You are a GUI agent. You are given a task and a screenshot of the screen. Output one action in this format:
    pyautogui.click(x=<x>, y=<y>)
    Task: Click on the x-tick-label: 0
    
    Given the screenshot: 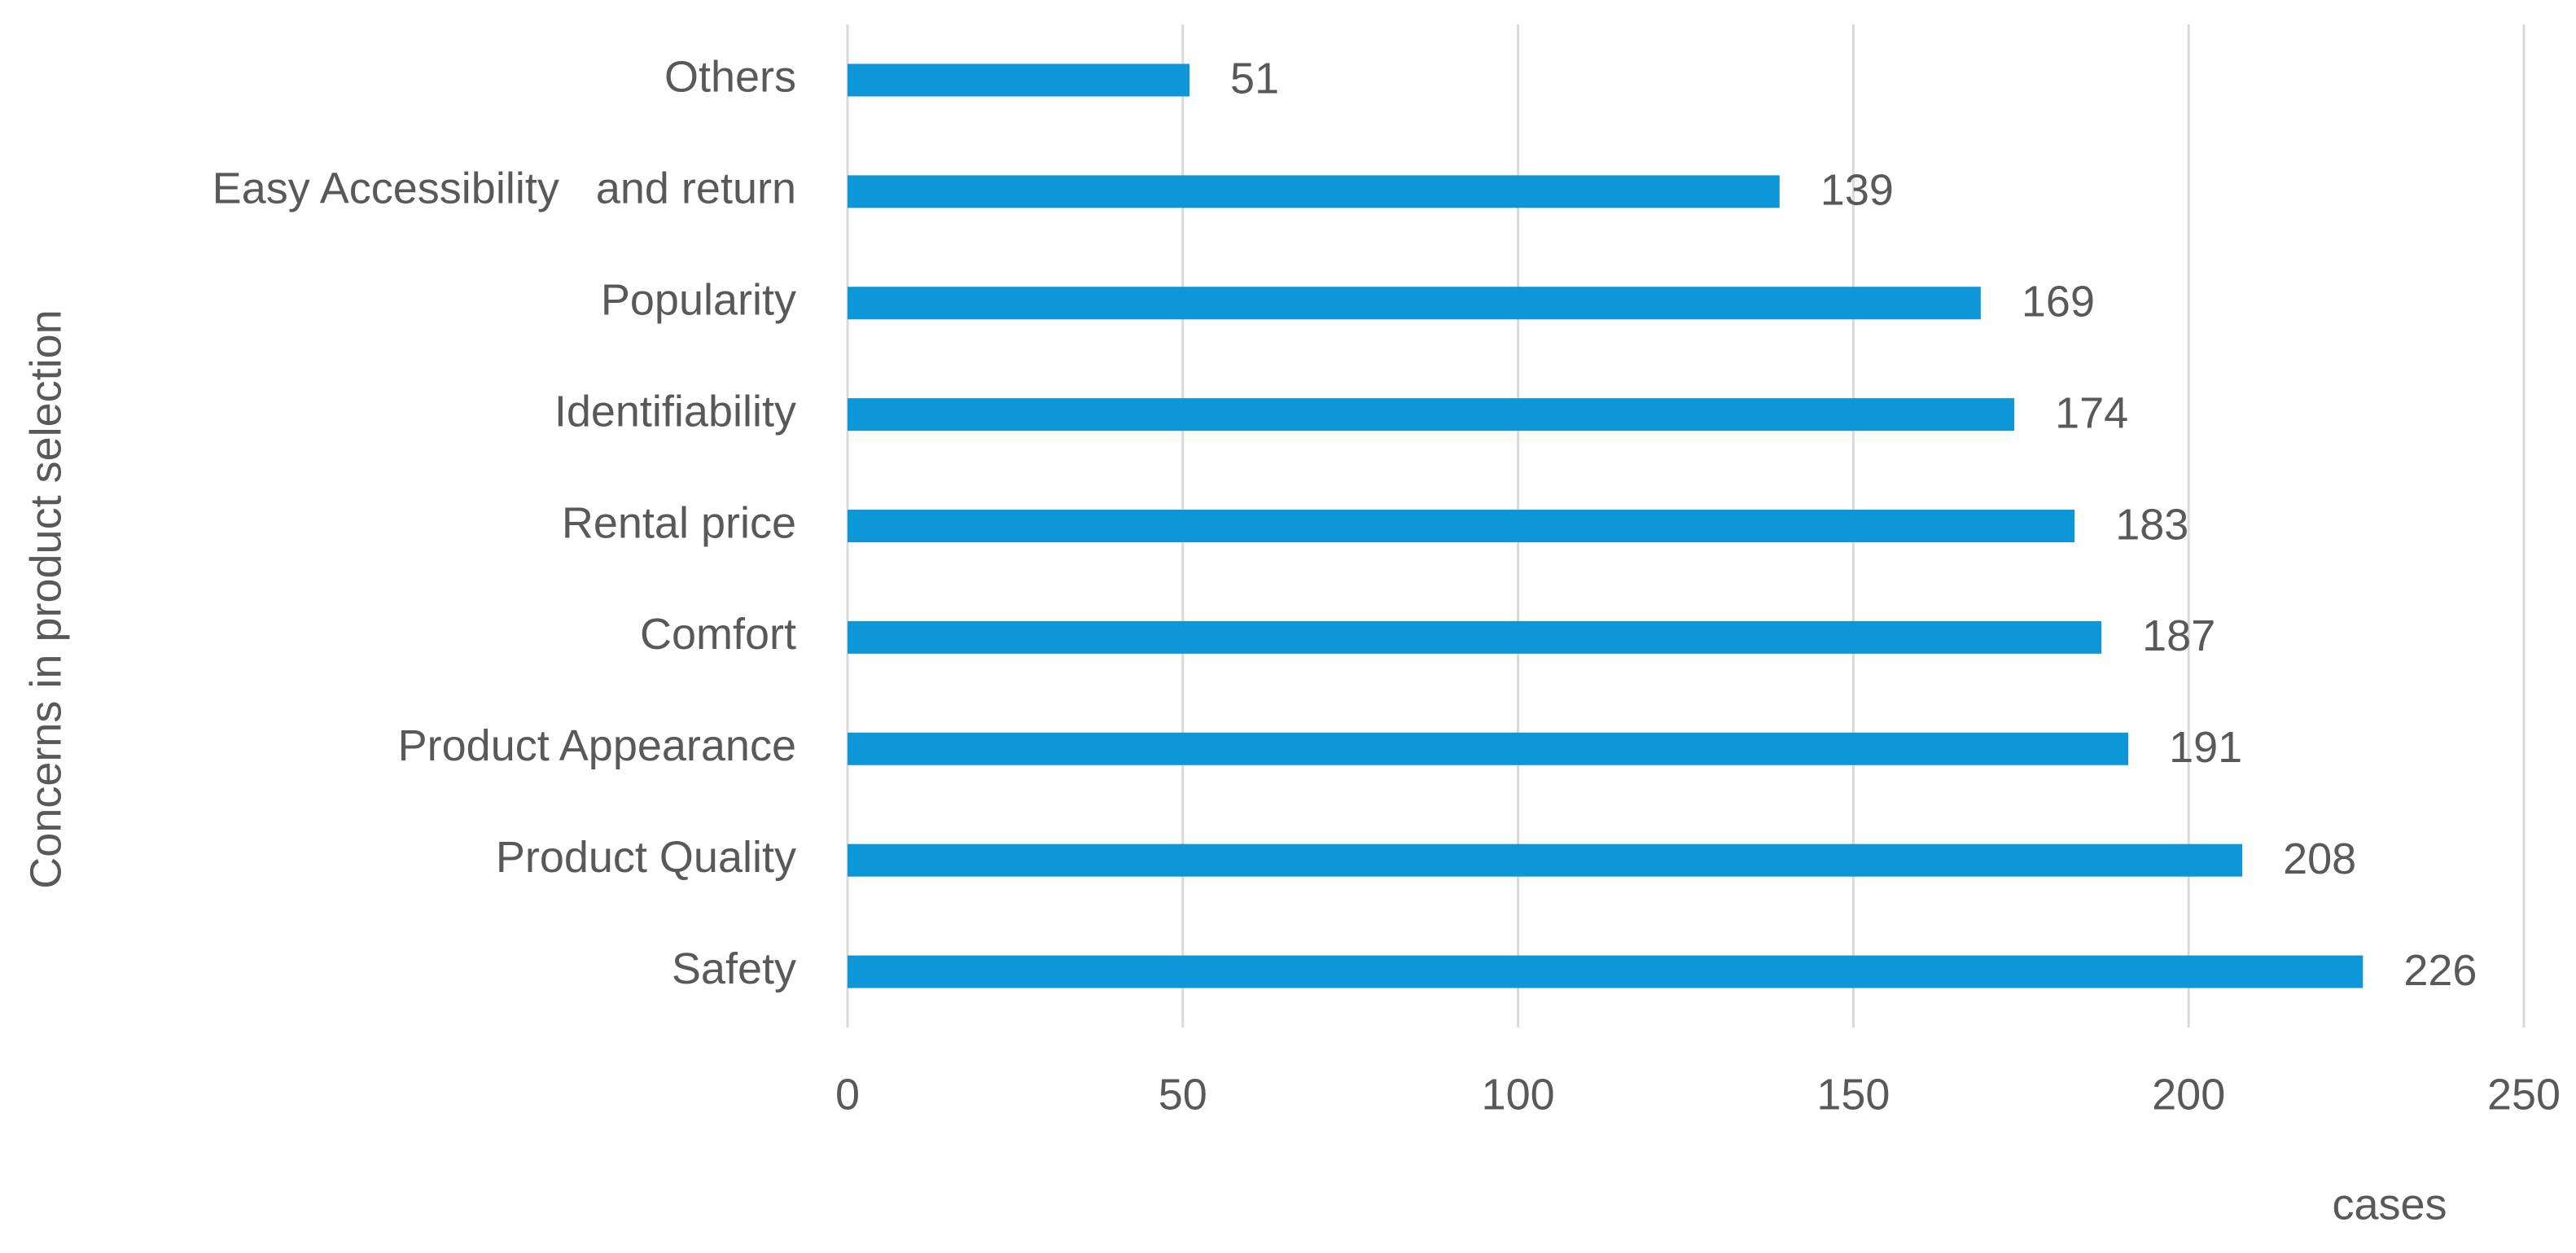 What is the action you would take?
    pyautogui.click(x=847, y=1094)
    